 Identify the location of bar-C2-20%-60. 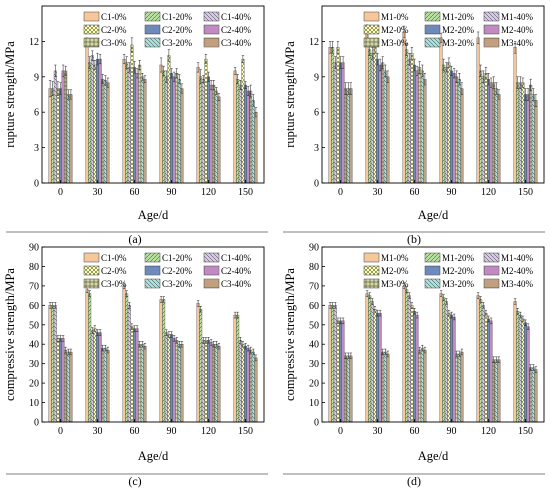
(134, 375).